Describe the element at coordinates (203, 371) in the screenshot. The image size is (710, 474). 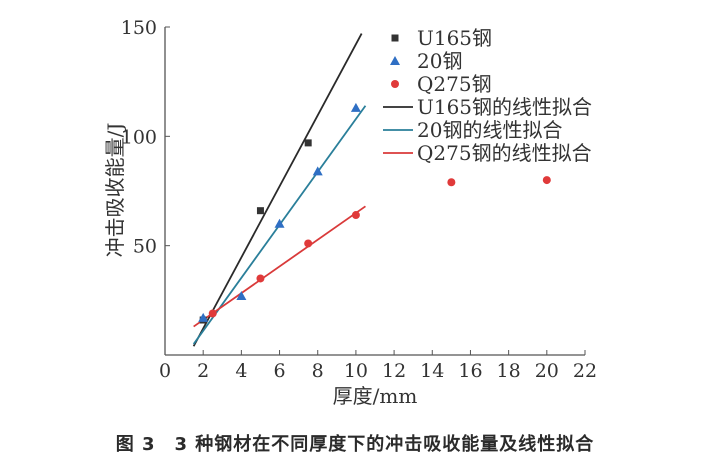
I see `x-tick-label: 2` at that location.